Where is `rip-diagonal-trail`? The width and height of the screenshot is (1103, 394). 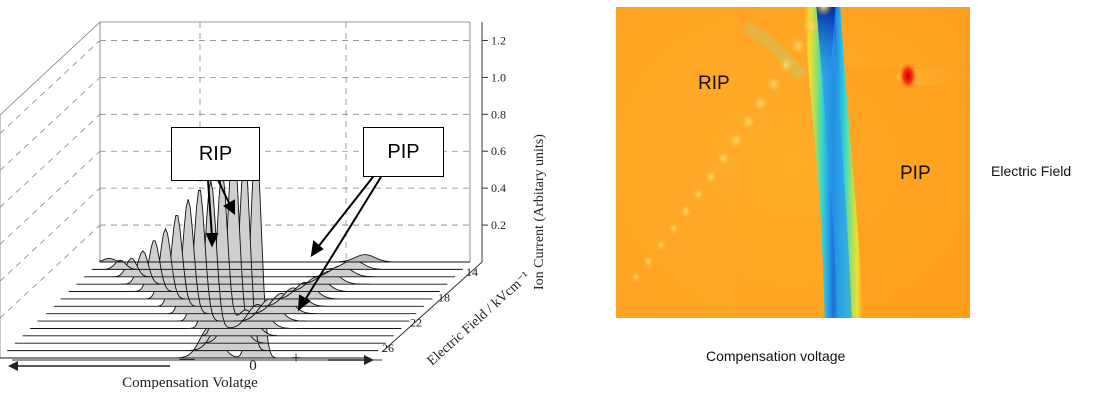
rip-diagonal-trail is located at coordinates (732, 145).